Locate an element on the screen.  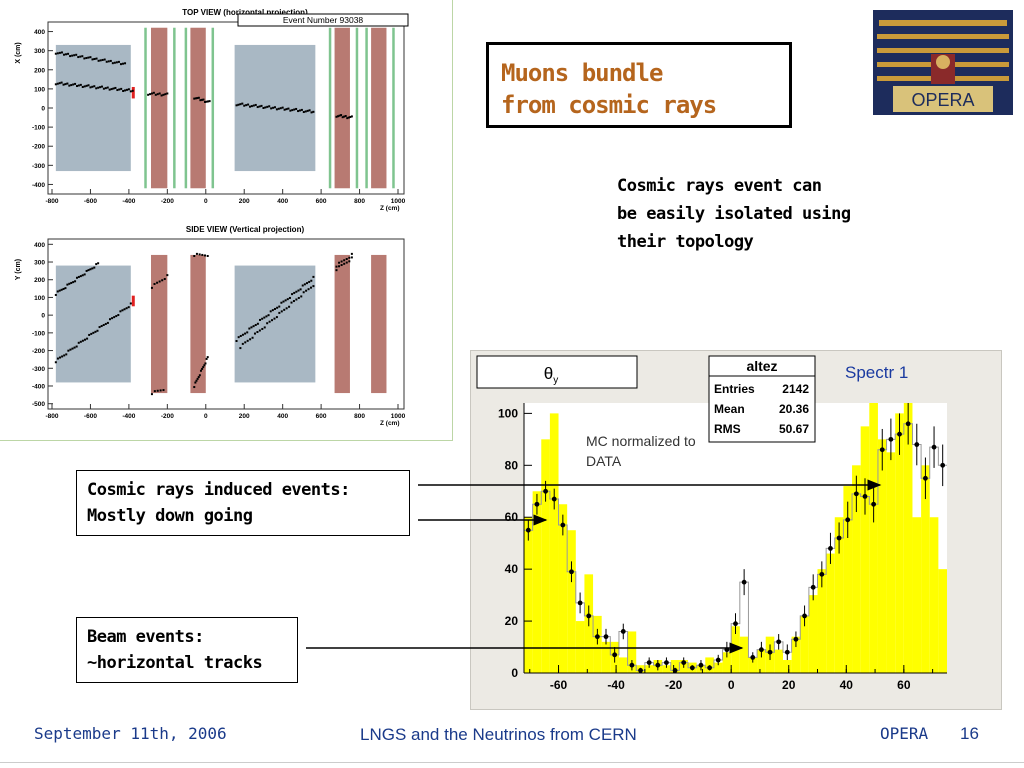
y-tick-label: 0 is located at coordinates (43, 316).